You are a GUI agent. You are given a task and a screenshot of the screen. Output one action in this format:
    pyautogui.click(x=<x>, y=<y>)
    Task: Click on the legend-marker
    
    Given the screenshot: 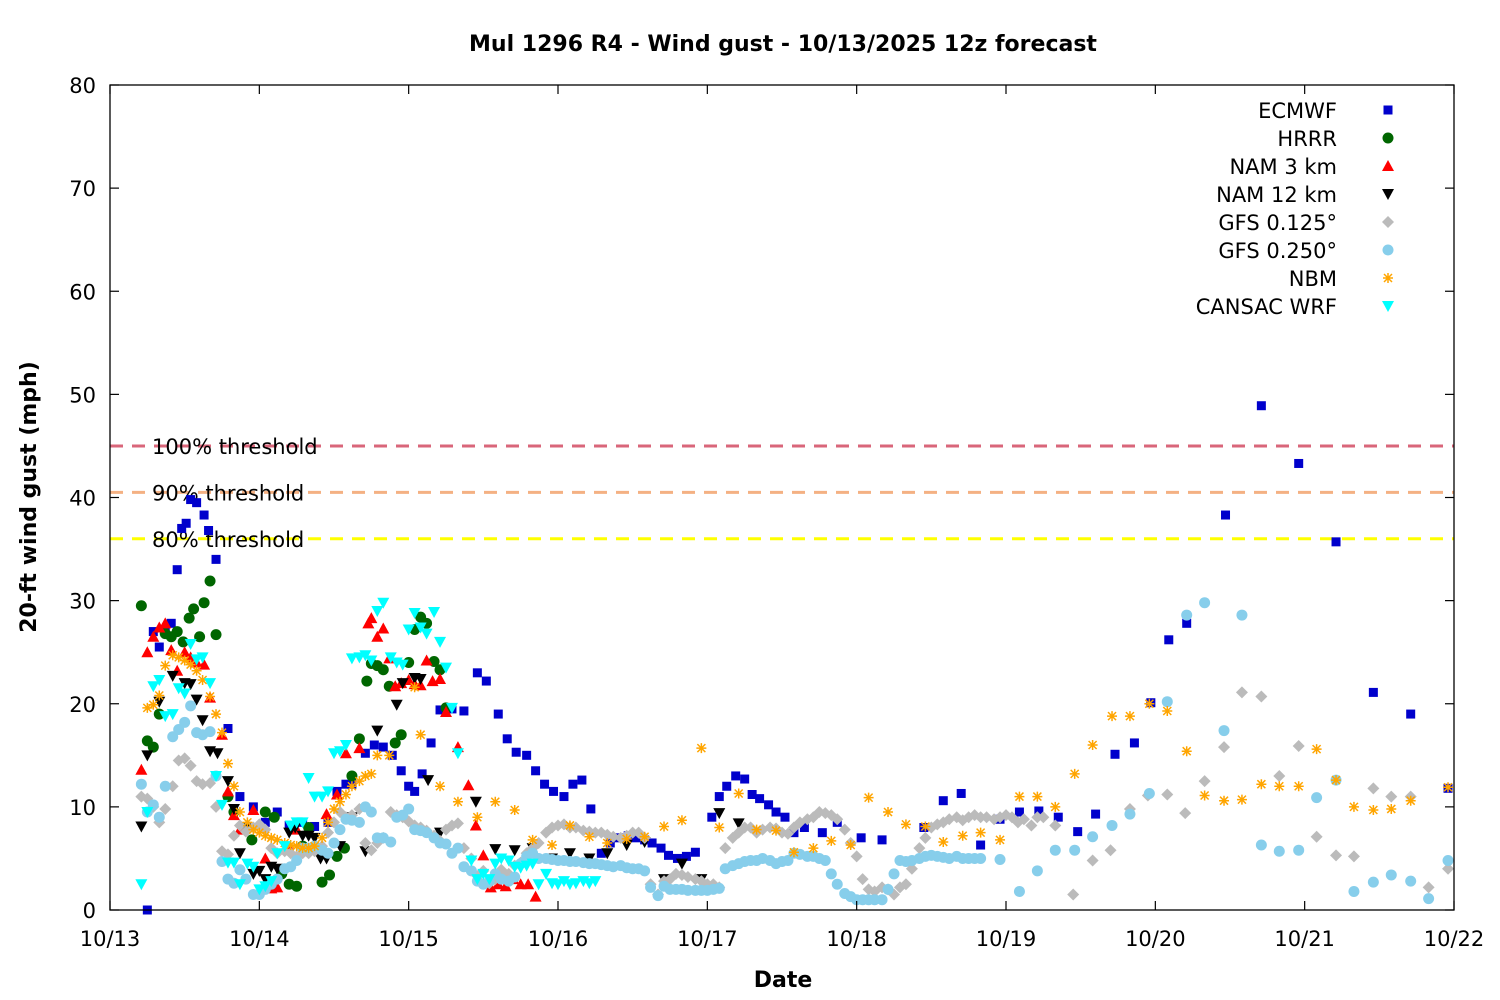 What is the action you would take?
    pyautogui.click(x=1388, y=278)
    